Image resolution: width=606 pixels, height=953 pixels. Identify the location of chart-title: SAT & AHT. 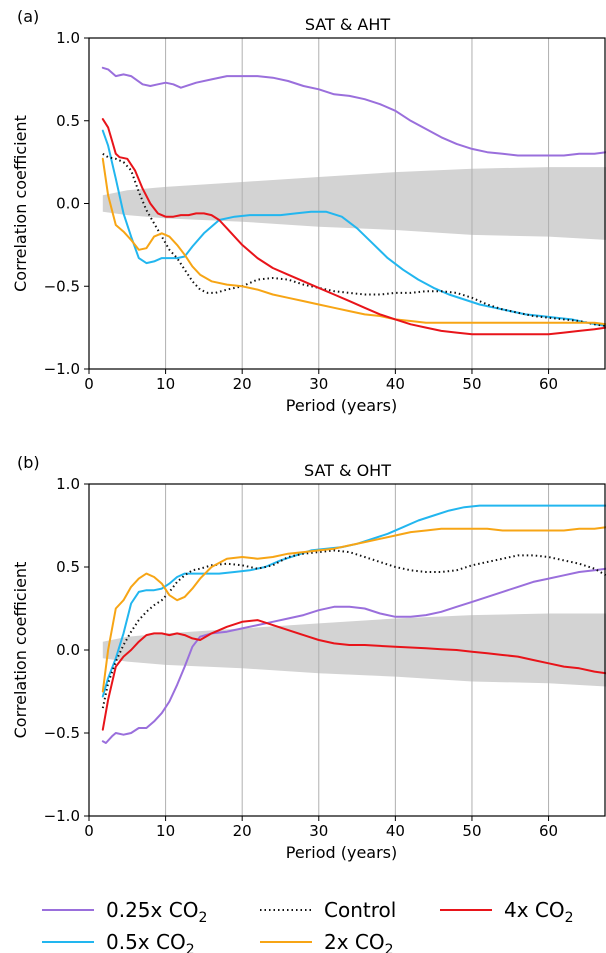
(348, 24).